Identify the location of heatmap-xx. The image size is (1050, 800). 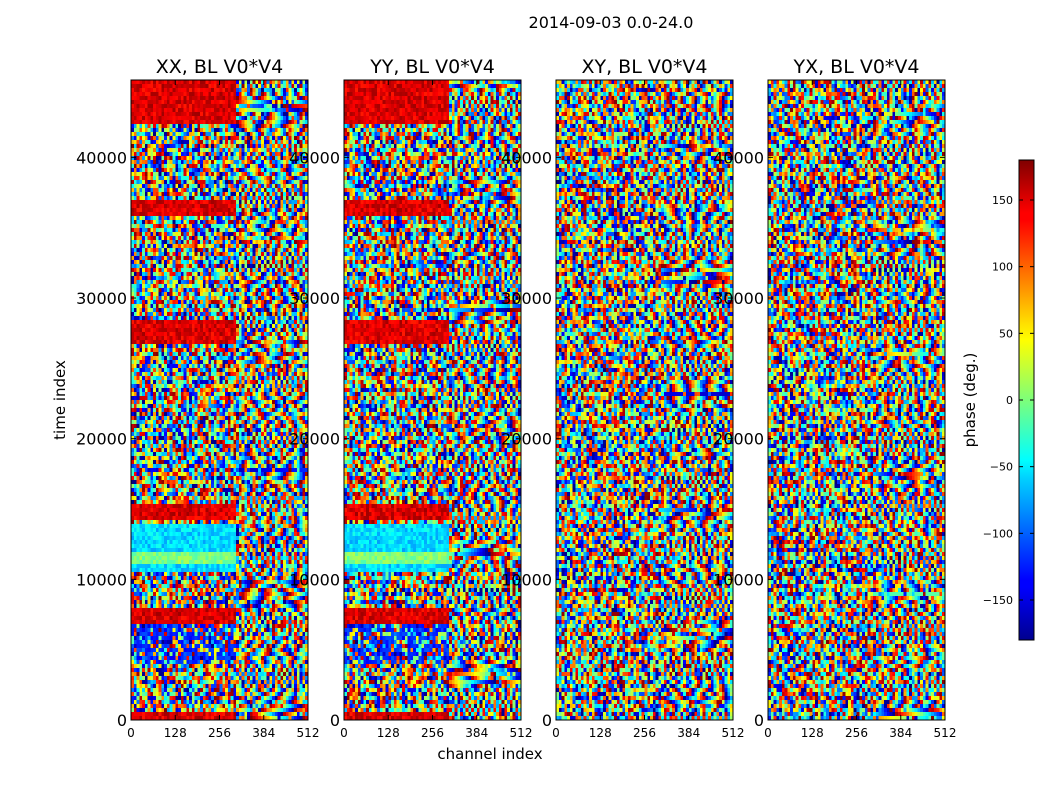
(219, 400).